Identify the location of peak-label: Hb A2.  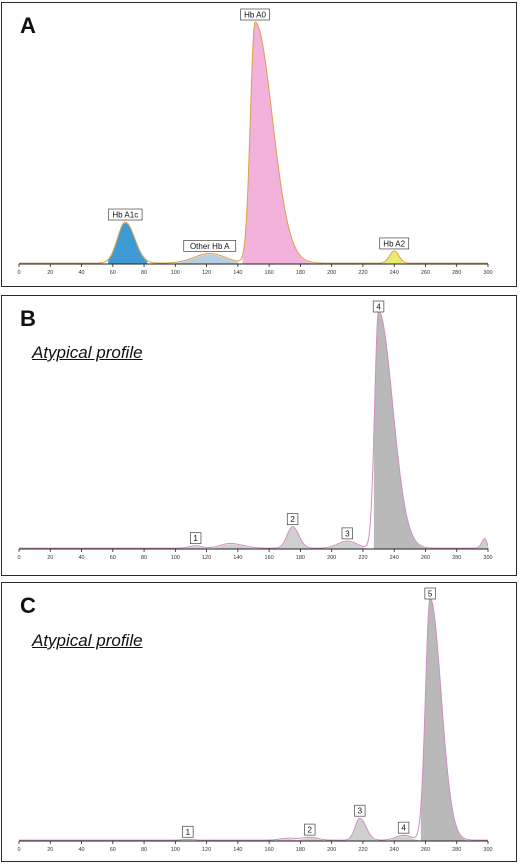
(394, 243).